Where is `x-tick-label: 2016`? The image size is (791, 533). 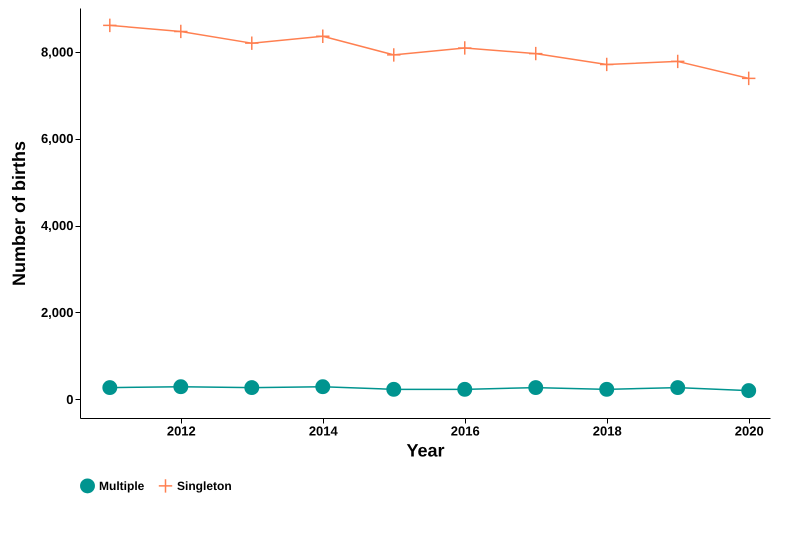
x-tick-label: 2016 is located at coordinates (465, 431).